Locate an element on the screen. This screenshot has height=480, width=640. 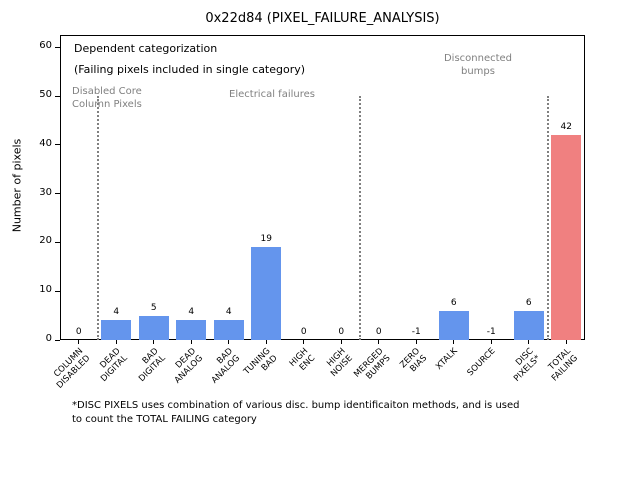
bar-value-label-source: -1 is located at coordinates (491, 332).